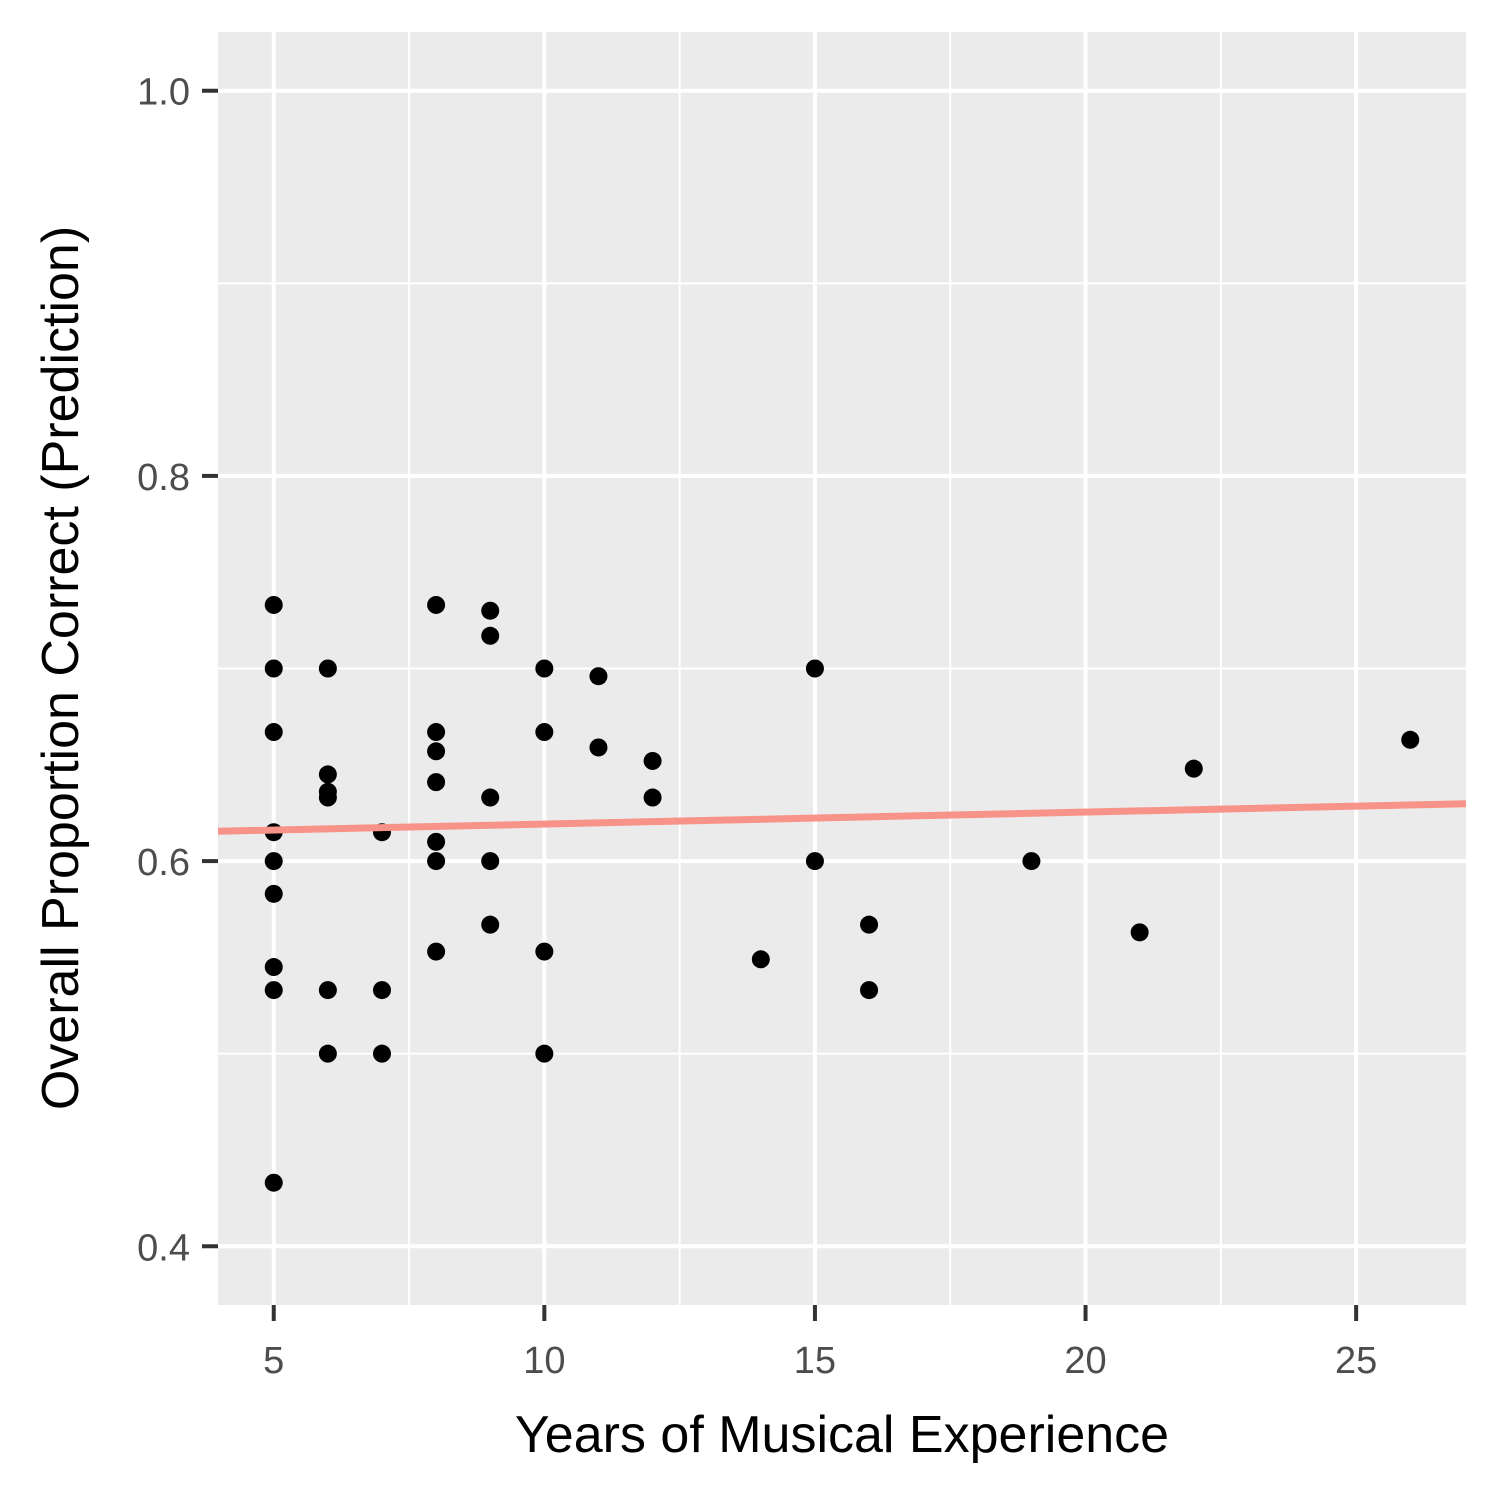 The height and width of the screenshot is (1500, 1500). I want to click on y-tick-label: 1.0, so click(163, 93).